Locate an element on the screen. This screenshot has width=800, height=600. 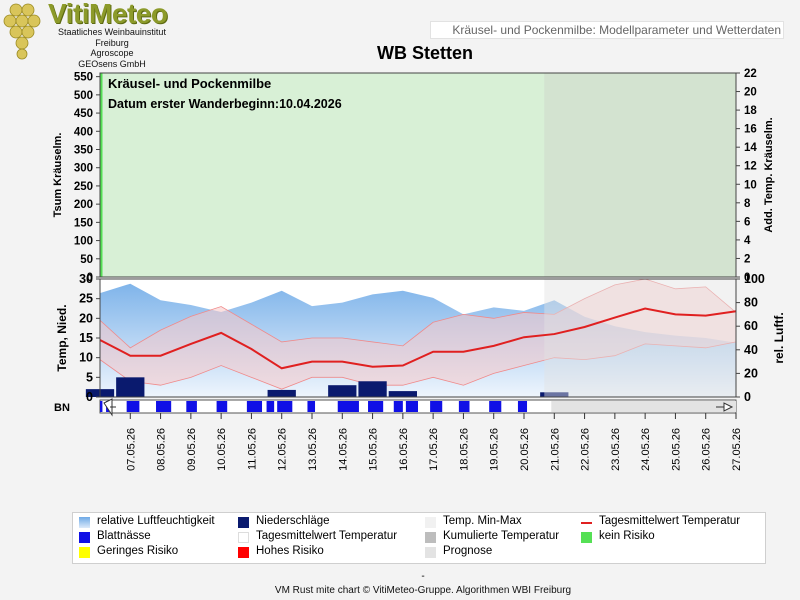
chart-subtitle: Datum erster Wanderbeginn:10.04.2026 is located at coordinates (225, 104).